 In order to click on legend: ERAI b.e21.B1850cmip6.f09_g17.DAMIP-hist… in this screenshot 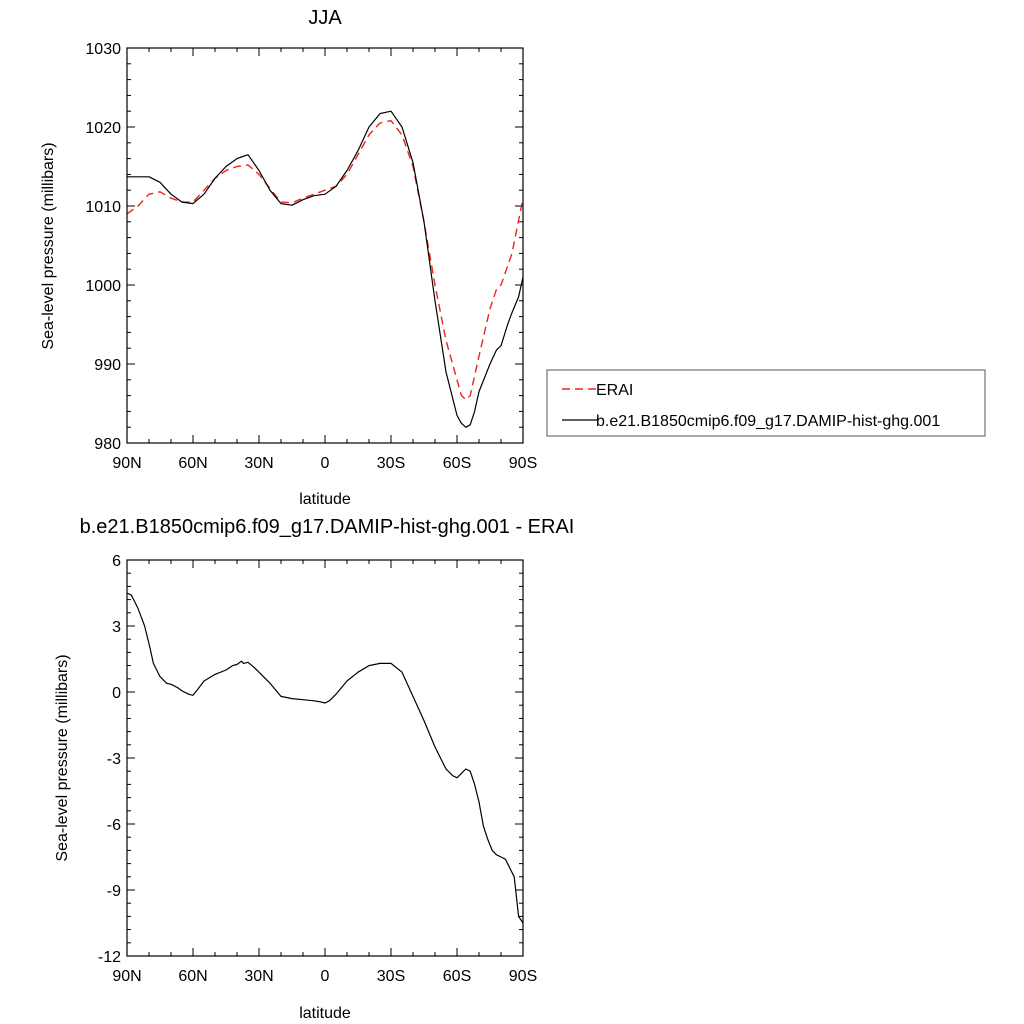, I will do `click(766, 403)`.